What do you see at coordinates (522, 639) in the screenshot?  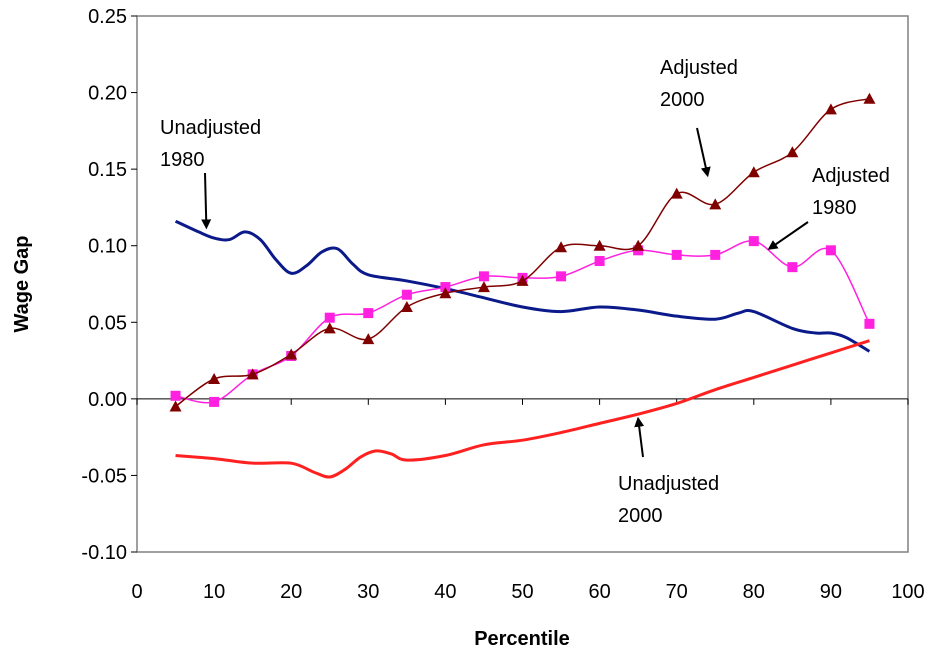 I see `x-axis-title: Percentile` at bounding box center [522, 639].